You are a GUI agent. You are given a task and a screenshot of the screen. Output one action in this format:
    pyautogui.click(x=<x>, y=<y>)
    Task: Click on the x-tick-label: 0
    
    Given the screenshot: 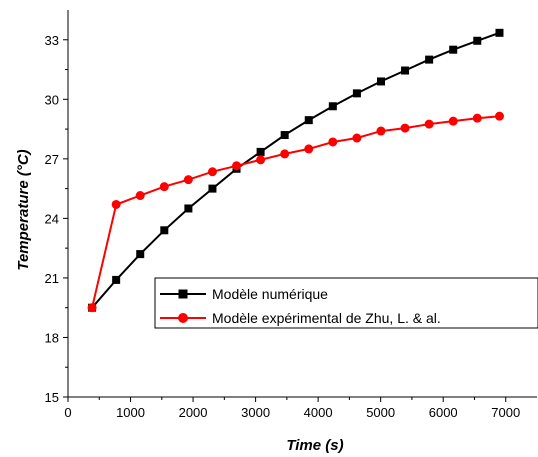 What is the action you would take?
    pyautogui.click(x=67, y=412)
    